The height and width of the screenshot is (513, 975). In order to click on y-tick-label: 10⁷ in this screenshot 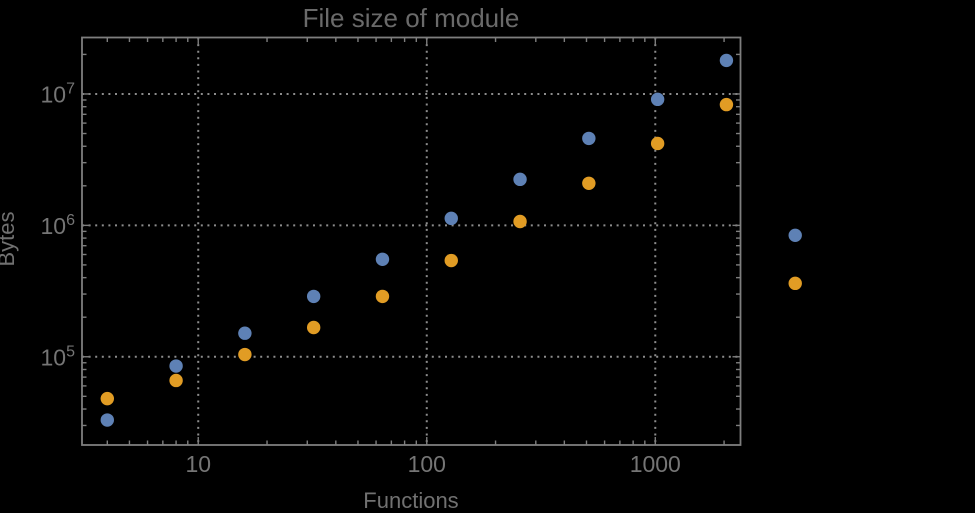, I will do `click(58, 93)`.